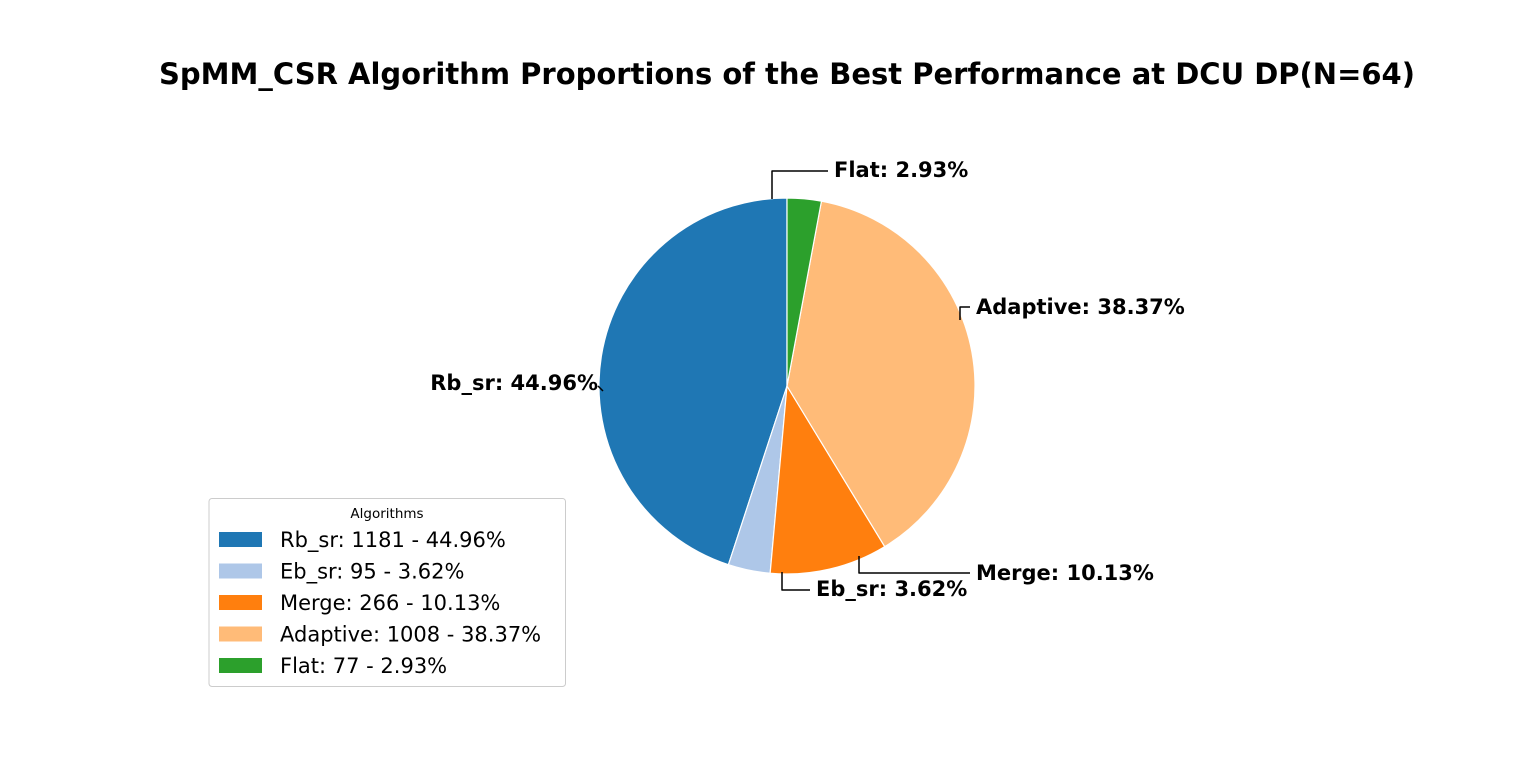 This screenshot has width=1536, height=765. I want to click on pie-slice-merge, so click(827, 480).